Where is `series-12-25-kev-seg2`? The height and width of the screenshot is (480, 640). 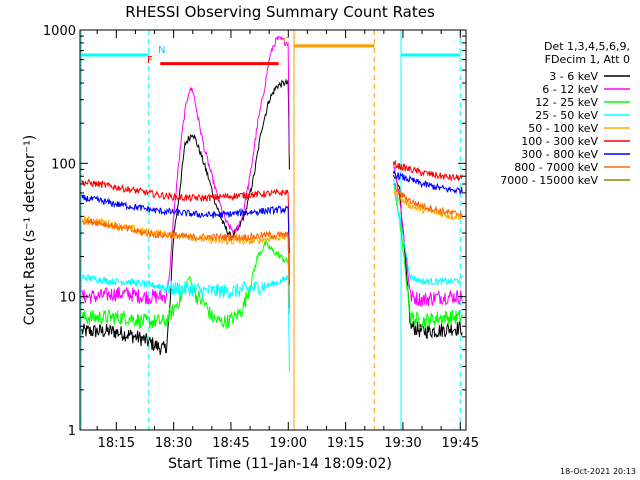 series-12-25-kev-seg2 is located at coordinates (428, 256).